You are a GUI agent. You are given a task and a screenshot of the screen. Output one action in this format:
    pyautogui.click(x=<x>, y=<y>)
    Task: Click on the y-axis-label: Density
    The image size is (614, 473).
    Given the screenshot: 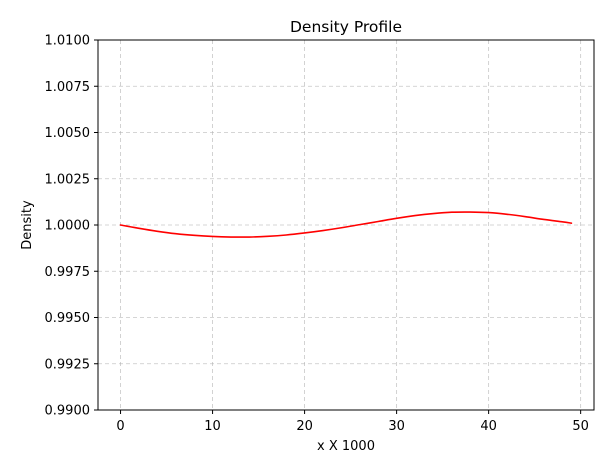 What is the action you would take?
    pyautogui.click(x=27, y=225)
    